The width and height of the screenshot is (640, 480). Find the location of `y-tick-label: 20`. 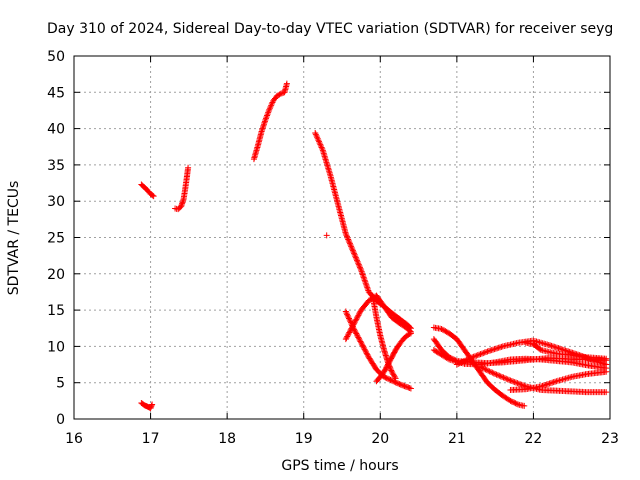

y-tick-label: 20 is located at coordinates (56, 275).